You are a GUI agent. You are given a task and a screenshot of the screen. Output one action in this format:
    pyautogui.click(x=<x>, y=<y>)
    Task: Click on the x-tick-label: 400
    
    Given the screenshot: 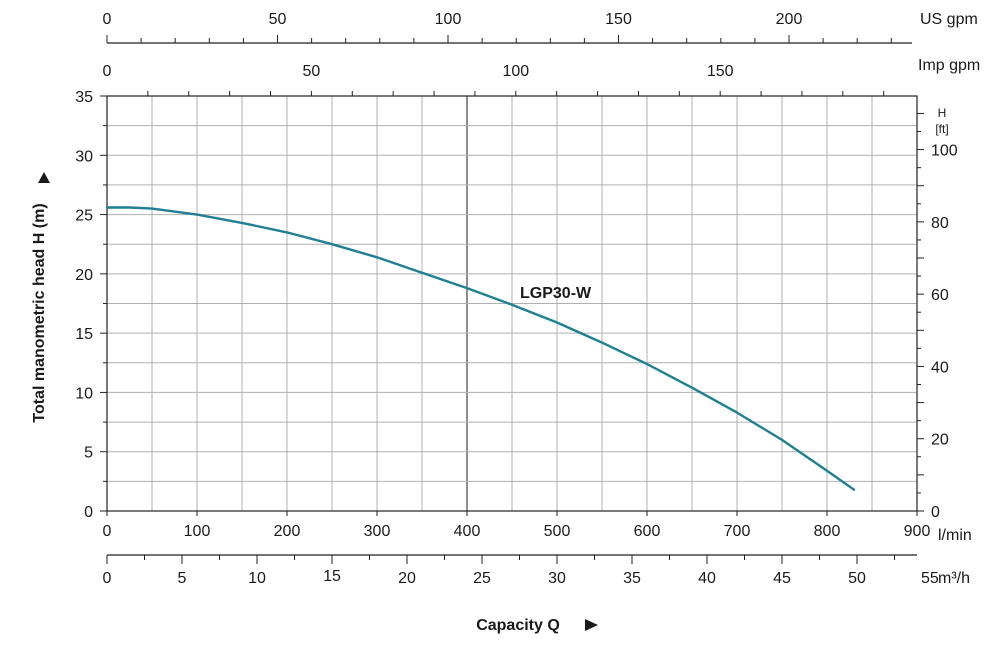 What is the action you would take?
    pyautogui.click(x=467, y=531)
    